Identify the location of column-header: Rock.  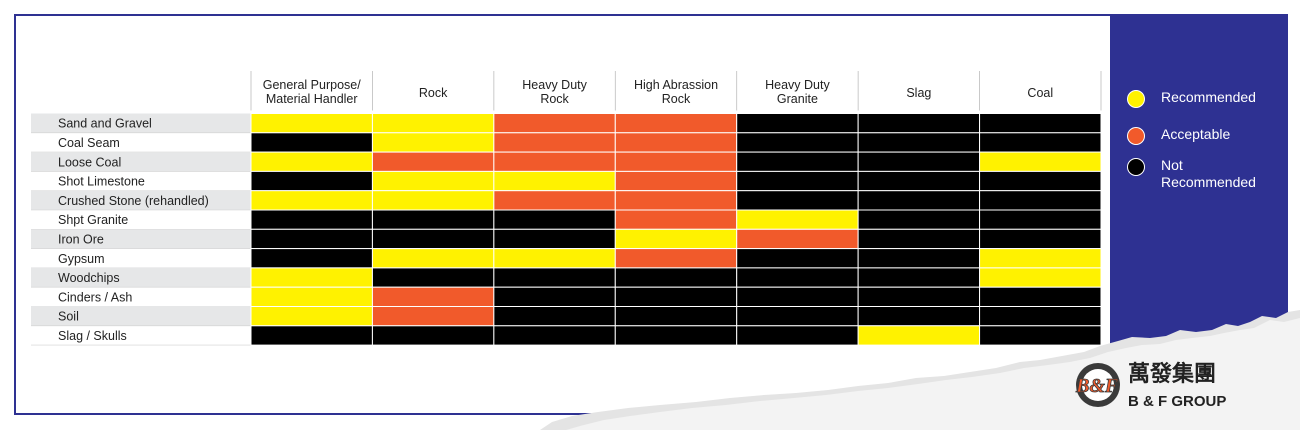
(433, 93).